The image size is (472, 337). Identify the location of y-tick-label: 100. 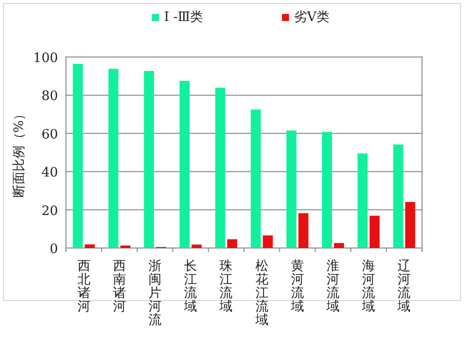
(45, 58).